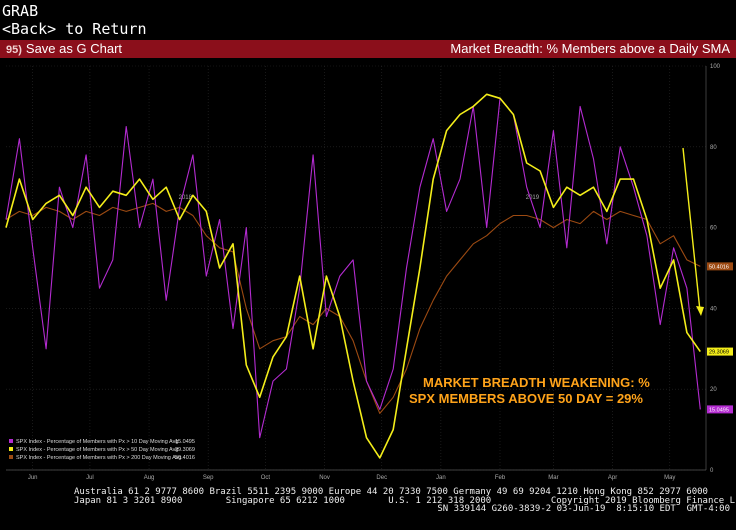  What do you see at coordinates (186, 198) in the screenshot?
I see `year-tick-label: 2018` at bounding box center [186, 198].